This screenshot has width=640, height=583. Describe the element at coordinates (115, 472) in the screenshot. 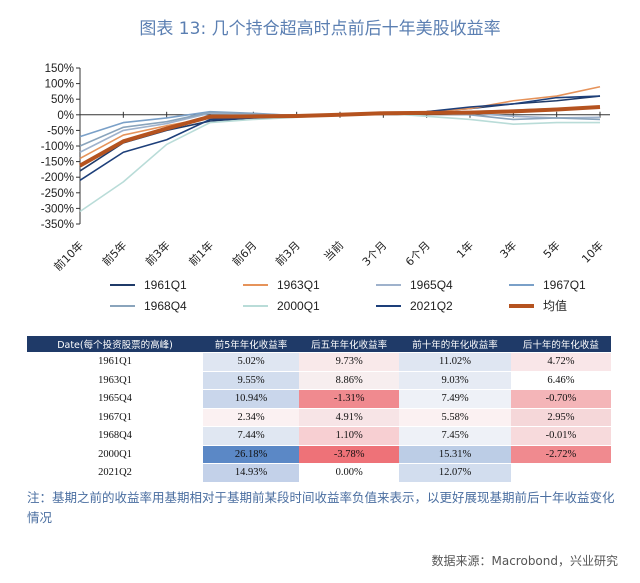

I see `row-date-cell: 2021Q2` at that location.